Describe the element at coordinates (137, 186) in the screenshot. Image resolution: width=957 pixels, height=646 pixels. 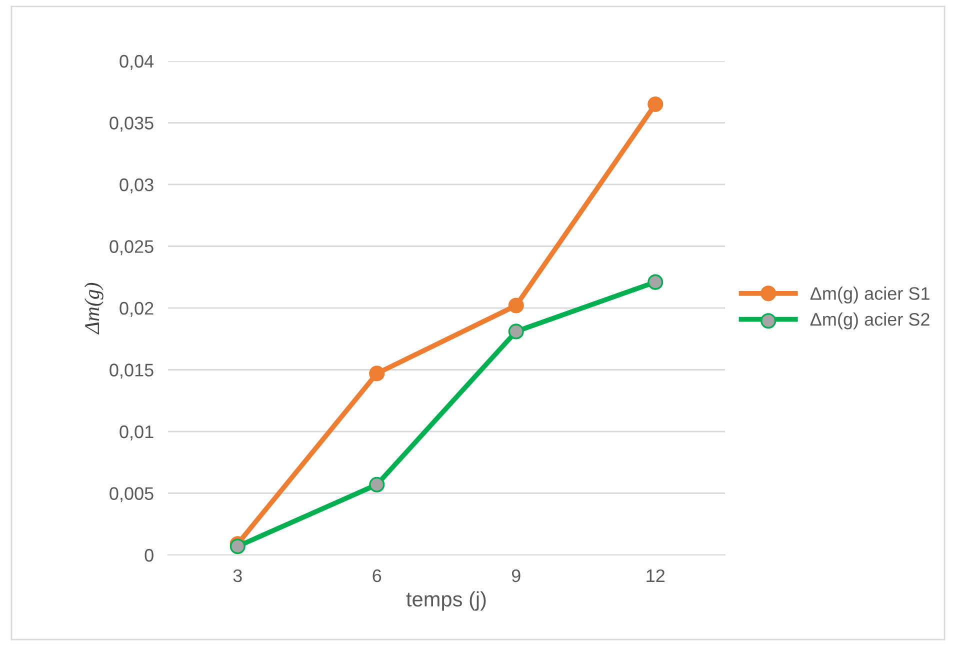
I see `y-tick-label: 0,03` at that location.